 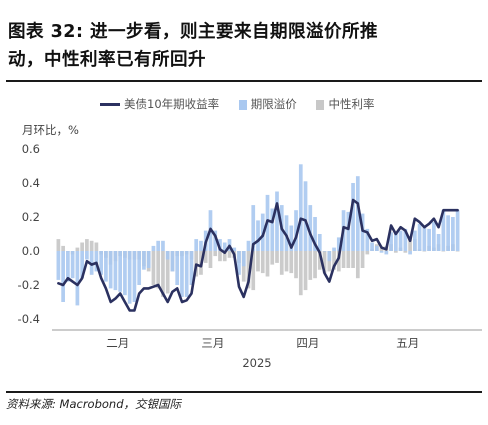 What do you see at coordinates (273, 104) in the screenshot?
I see `legend-label: 期限溢价` at bounding box center [273, 104].